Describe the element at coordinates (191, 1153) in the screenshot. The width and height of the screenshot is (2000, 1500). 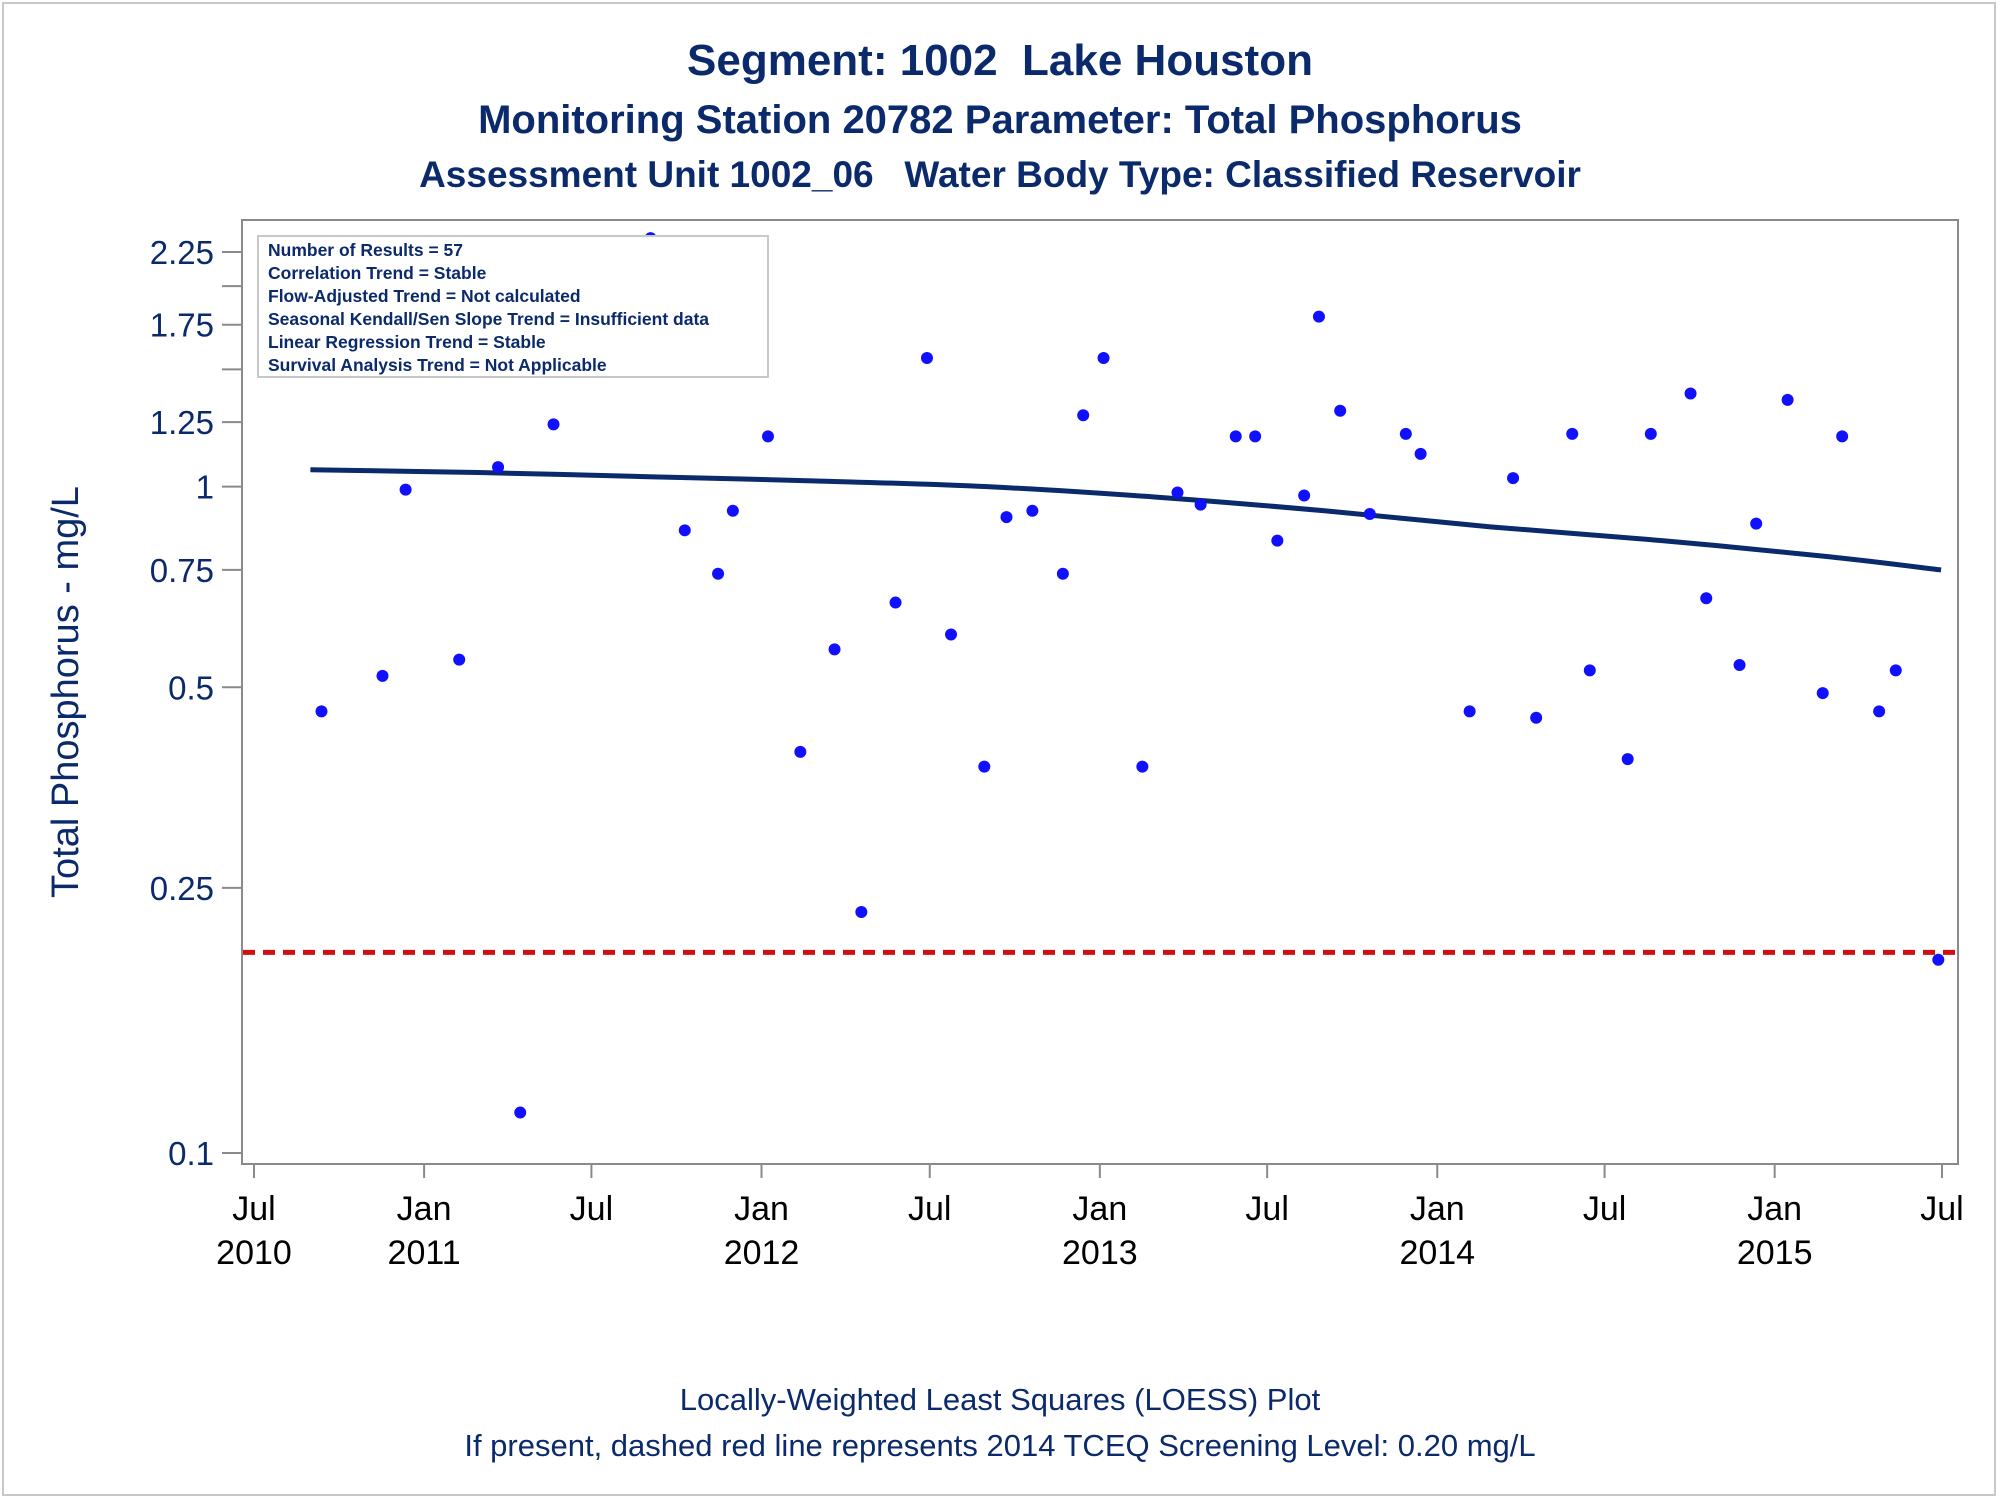
I see `y-tick-label: 0.1` at that location.